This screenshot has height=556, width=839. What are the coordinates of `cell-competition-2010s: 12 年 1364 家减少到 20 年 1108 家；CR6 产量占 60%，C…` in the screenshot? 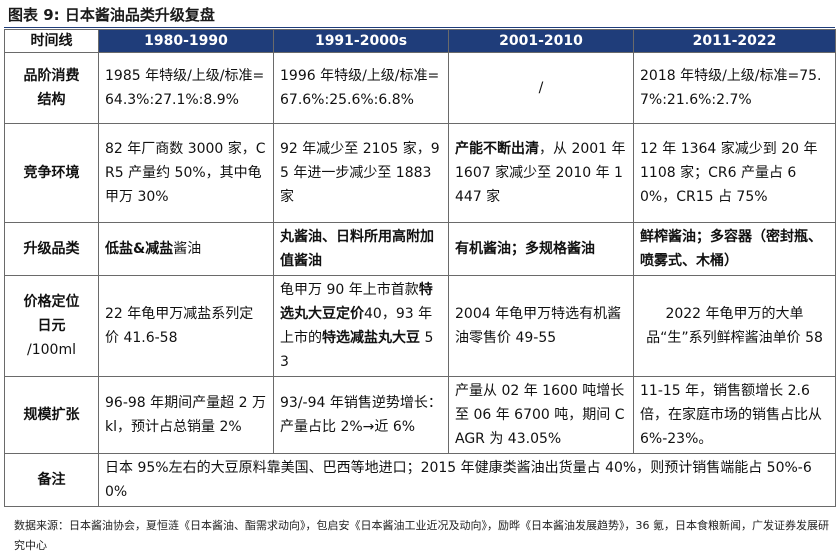 It's located at (734, 173).